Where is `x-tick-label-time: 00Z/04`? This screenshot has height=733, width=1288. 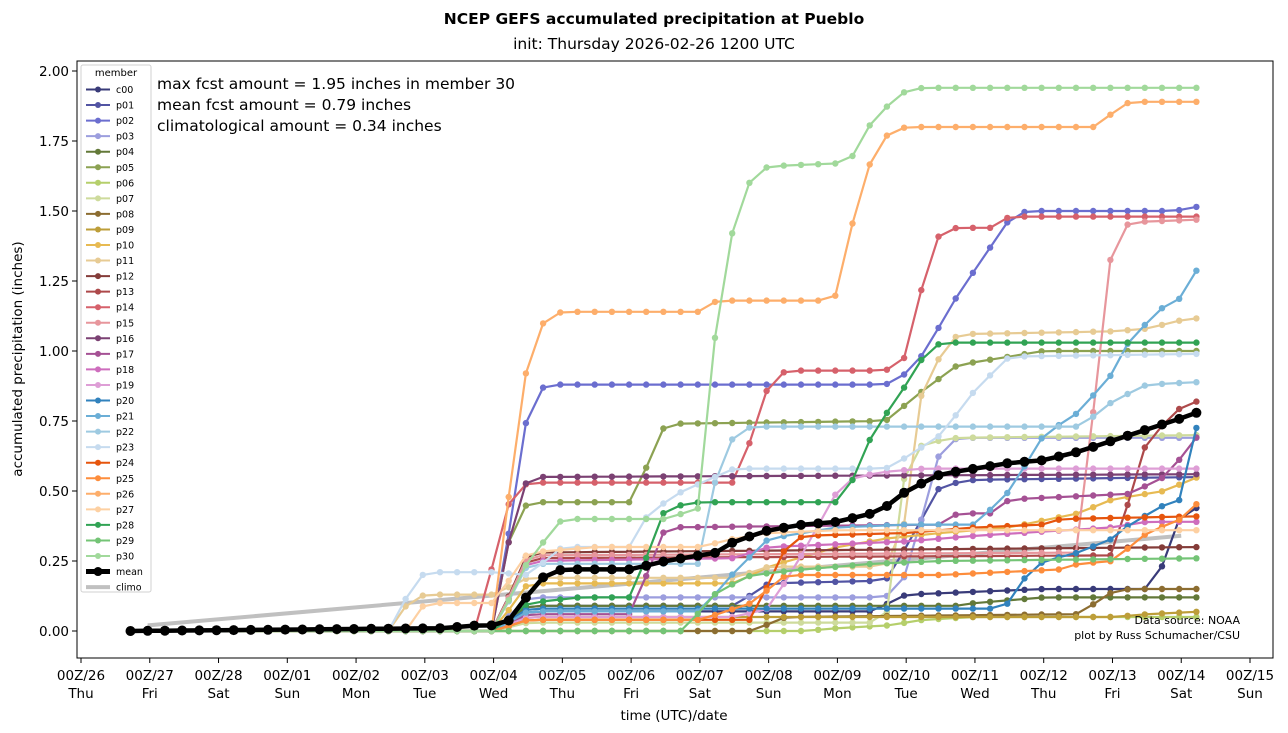 x-tick-label-time: 00Z/04 is located at coordinates (494, 676).